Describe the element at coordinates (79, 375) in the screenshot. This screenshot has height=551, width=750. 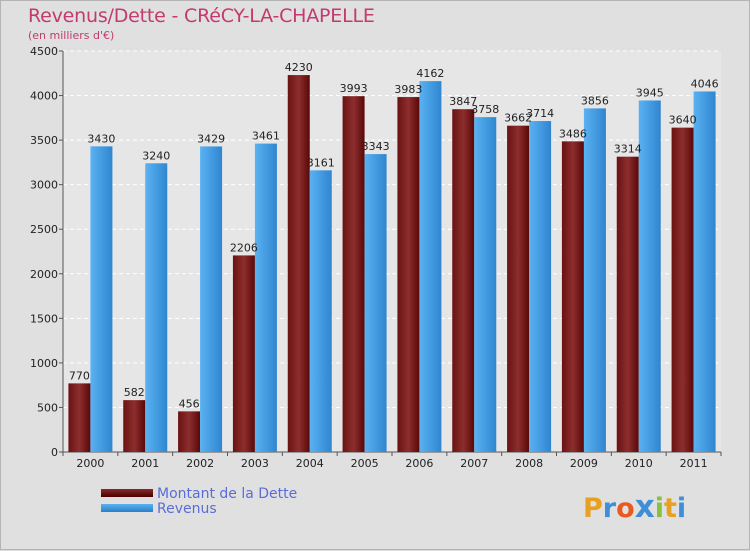
I see `data-label-debt-2000: 770` at that location.